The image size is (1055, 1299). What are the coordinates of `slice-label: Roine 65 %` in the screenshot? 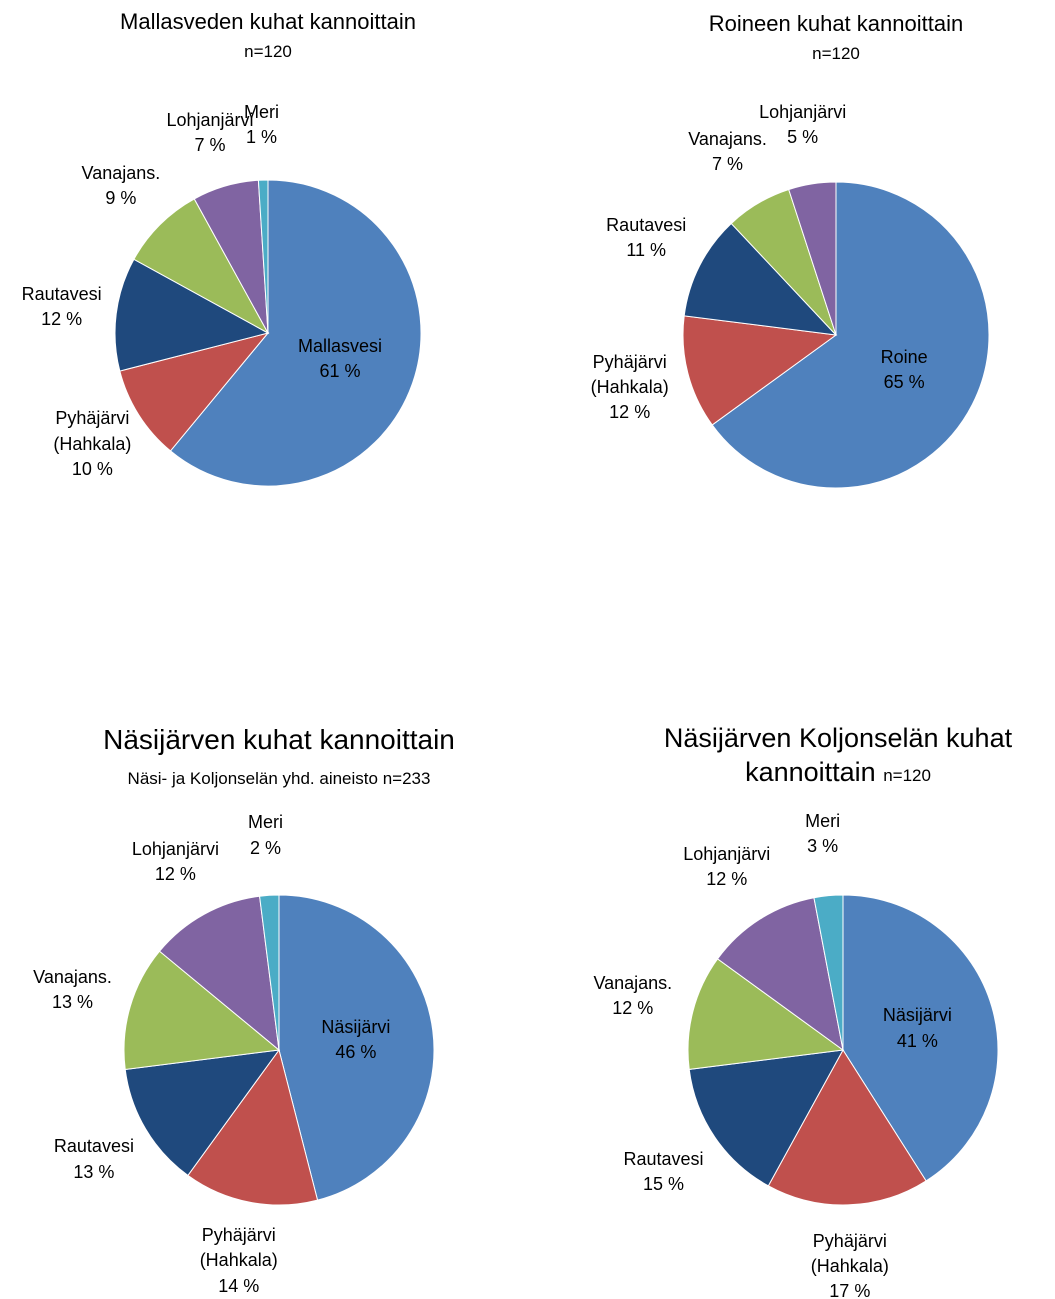 It's located at (904, 370).